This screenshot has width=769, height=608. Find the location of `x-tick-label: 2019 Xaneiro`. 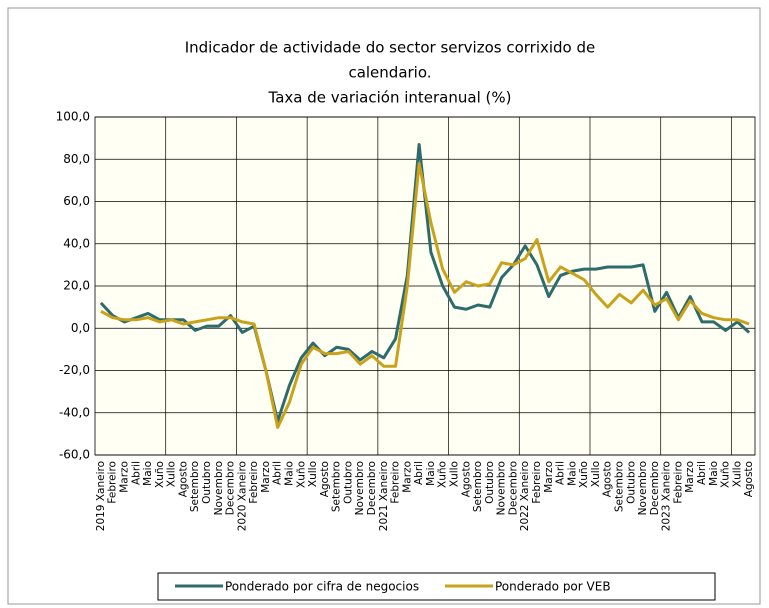

x-tick-label: 2019 Xaneiro is located at coordinates (101, 496).